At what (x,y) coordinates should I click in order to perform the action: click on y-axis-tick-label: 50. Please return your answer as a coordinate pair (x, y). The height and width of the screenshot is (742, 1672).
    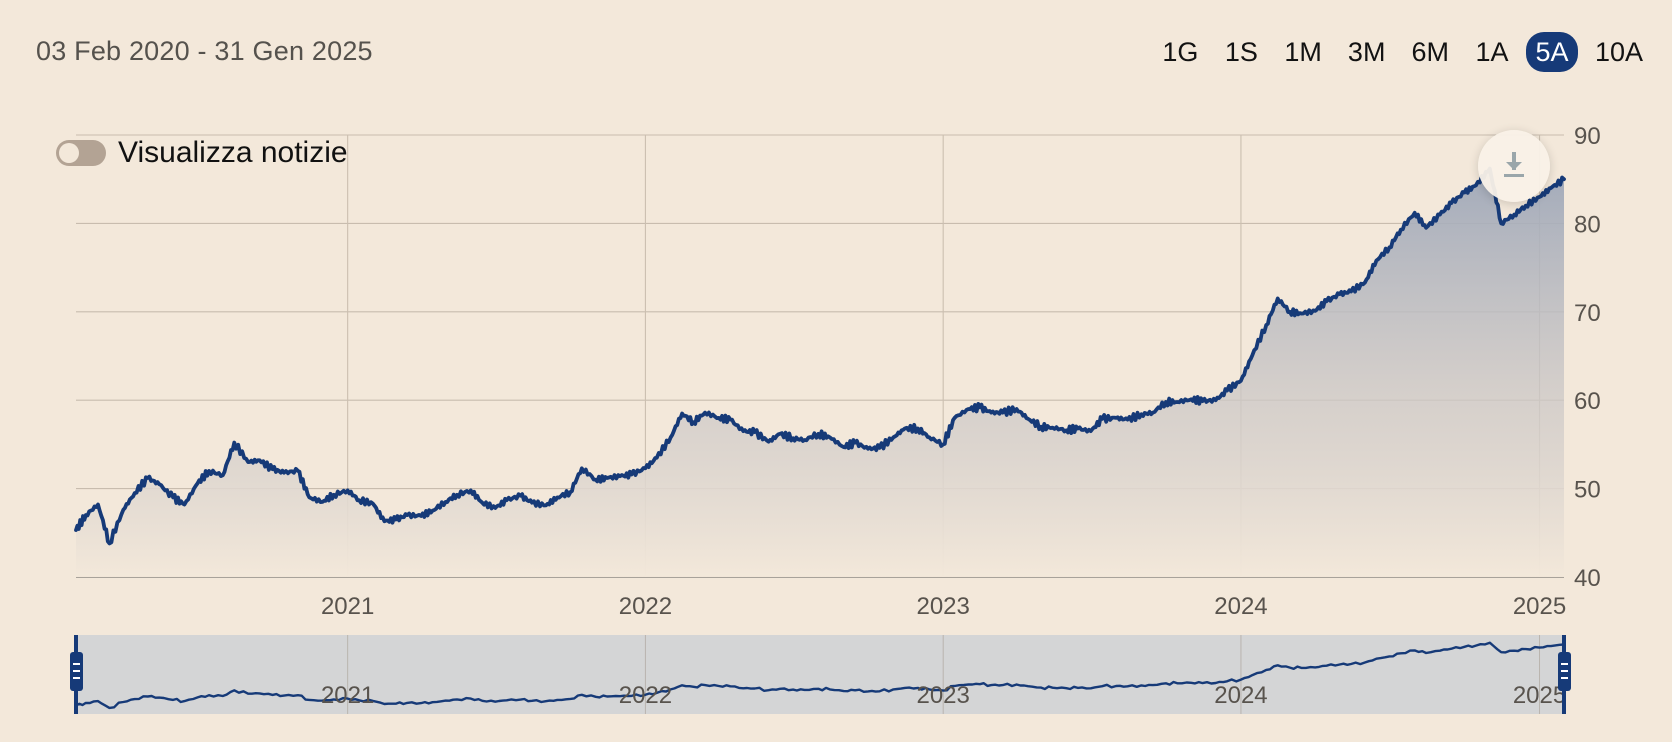
    Looking at the image, I should click on (1587, 490).